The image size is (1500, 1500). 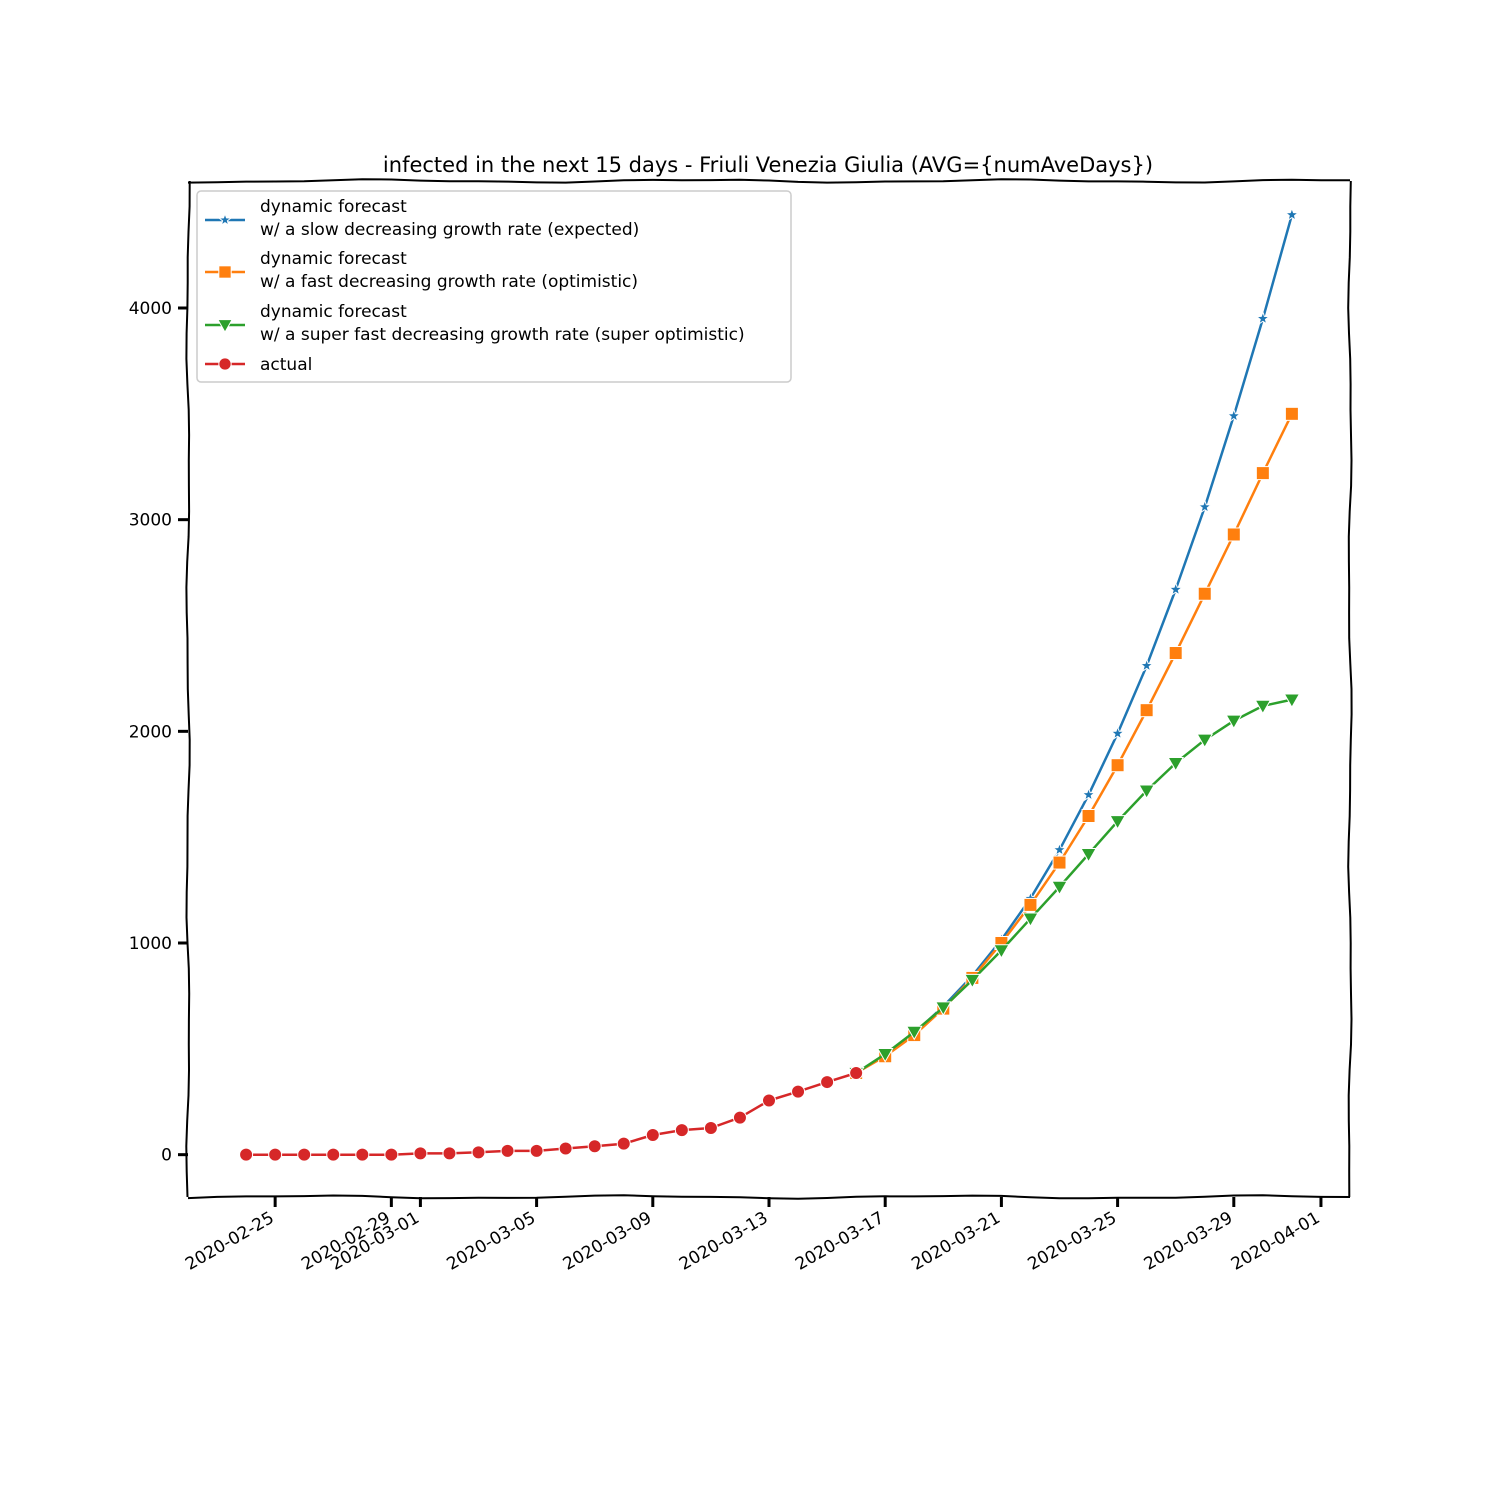 I want to click on y-axis: 0 1000 2000 3000 4000, so click(x=158, y=732).